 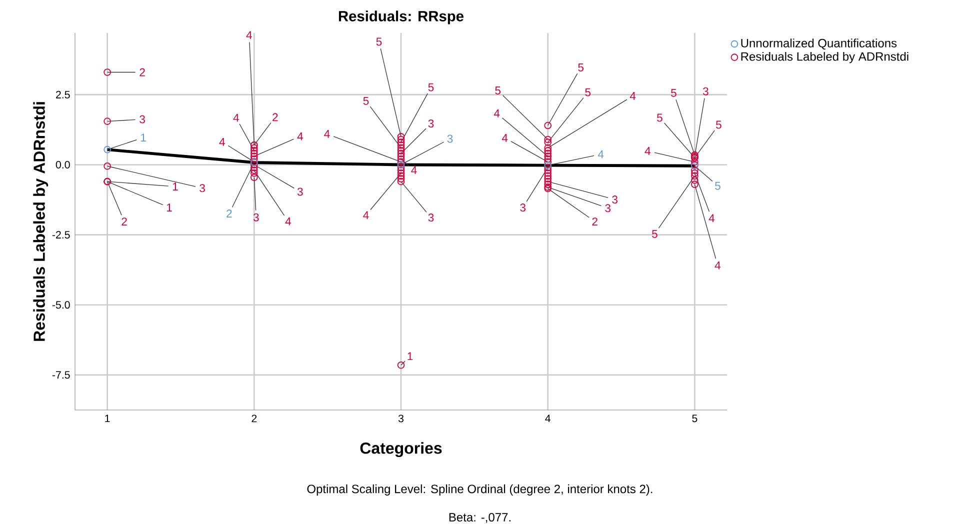 I want to click on x-tick-label: 3, so click(x=401, y=418).